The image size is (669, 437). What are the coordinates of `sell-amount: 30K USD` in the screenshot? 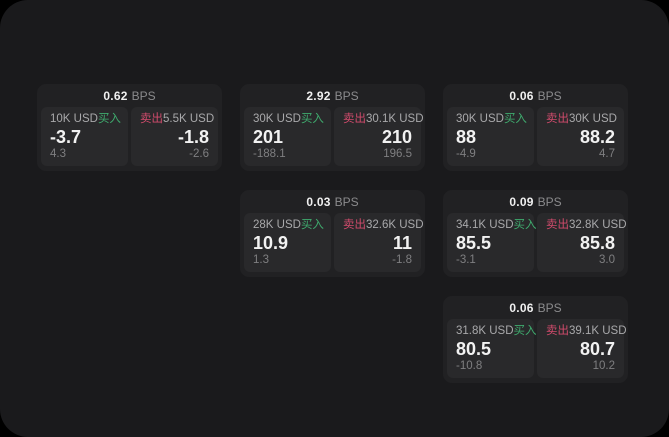 It's located at (593, 119).